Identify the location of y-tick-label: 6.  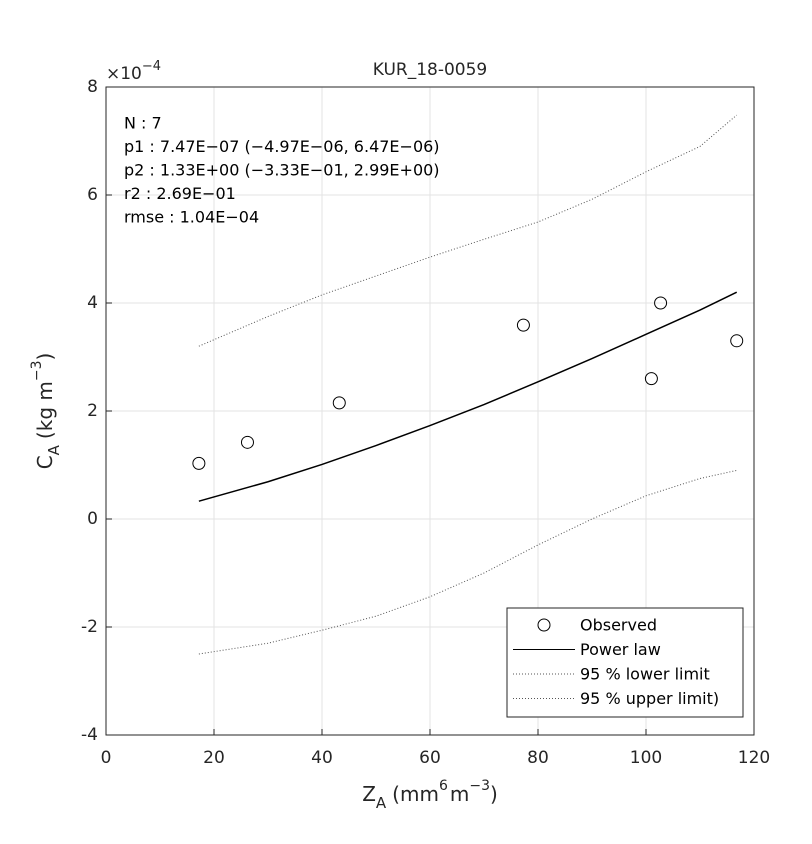
(92, 195).